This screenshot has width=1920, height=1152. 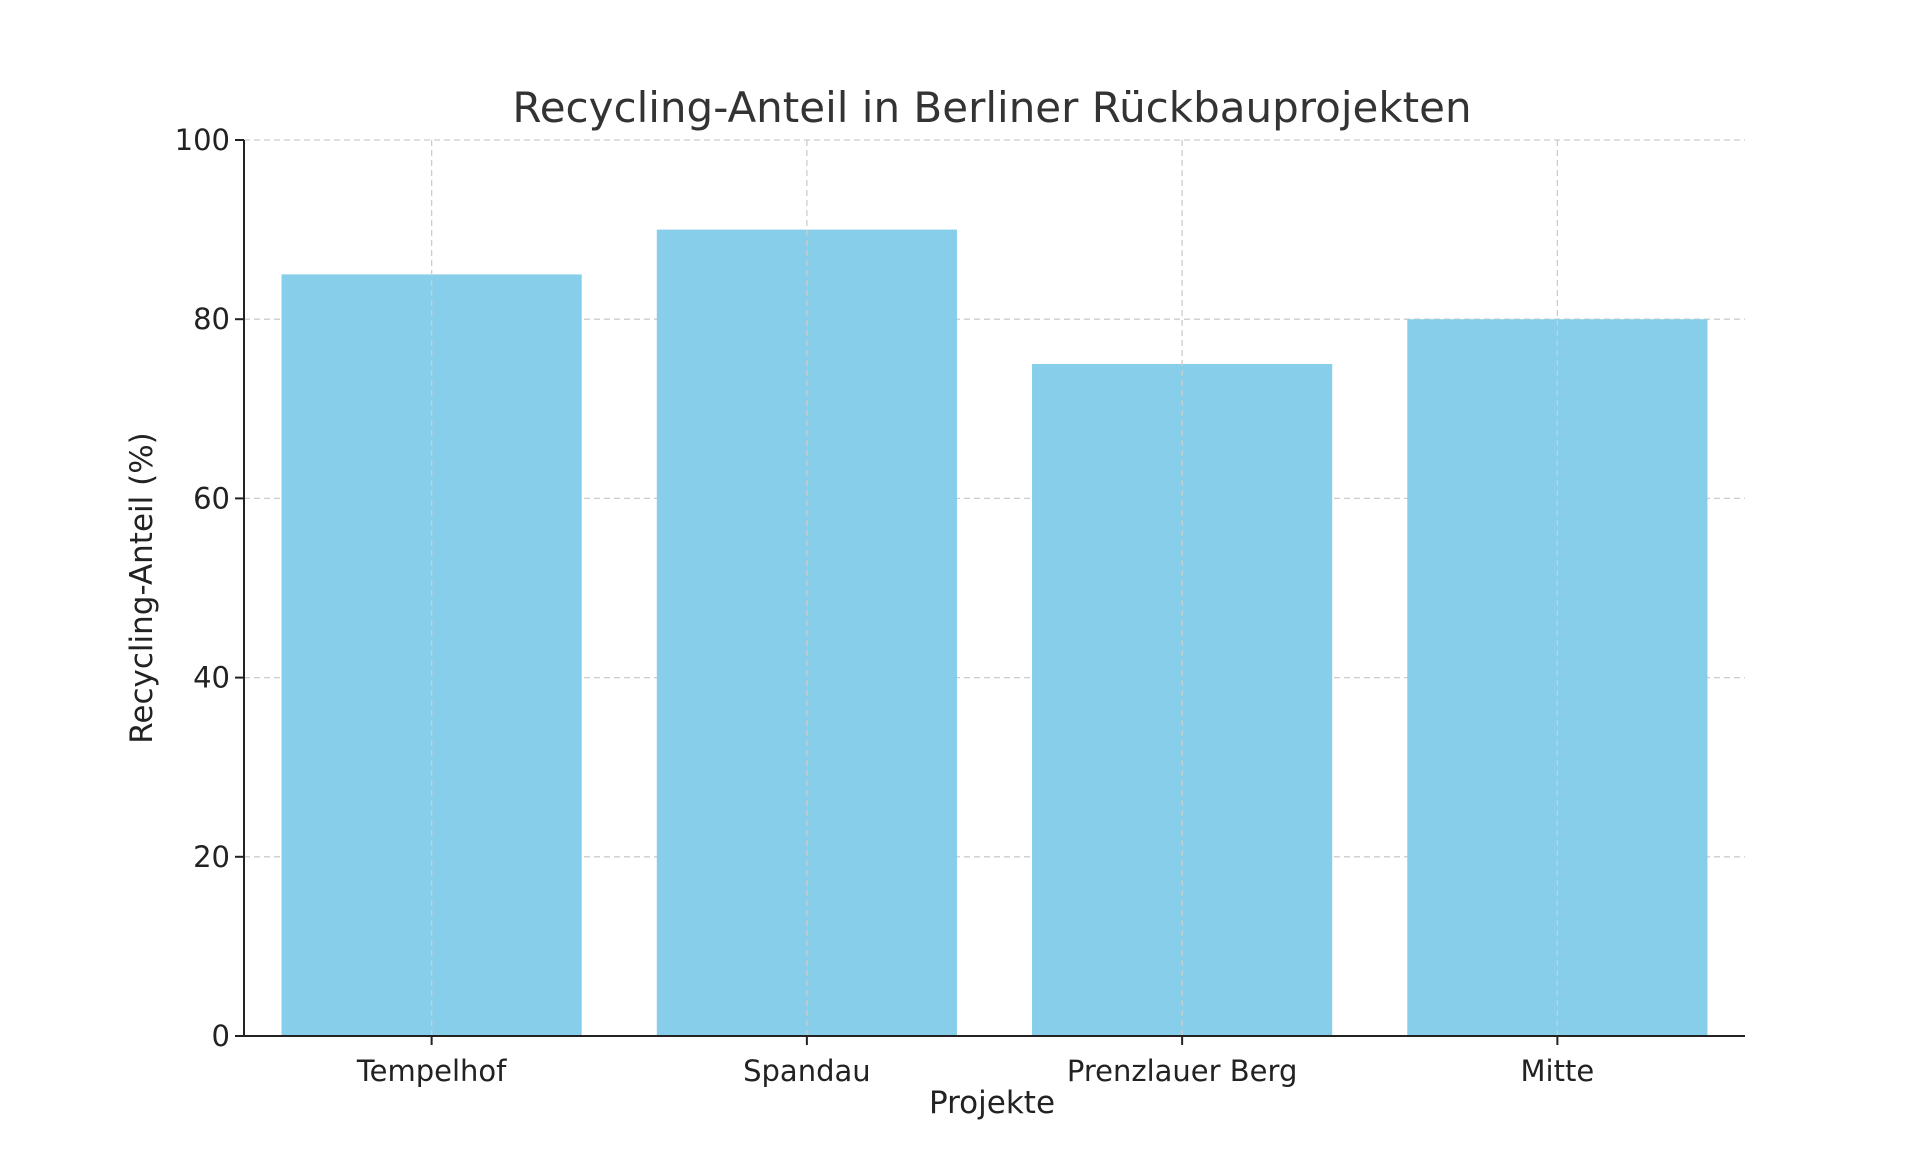 I want to click on y-tick-label: 40, so click(x=211, y=678).